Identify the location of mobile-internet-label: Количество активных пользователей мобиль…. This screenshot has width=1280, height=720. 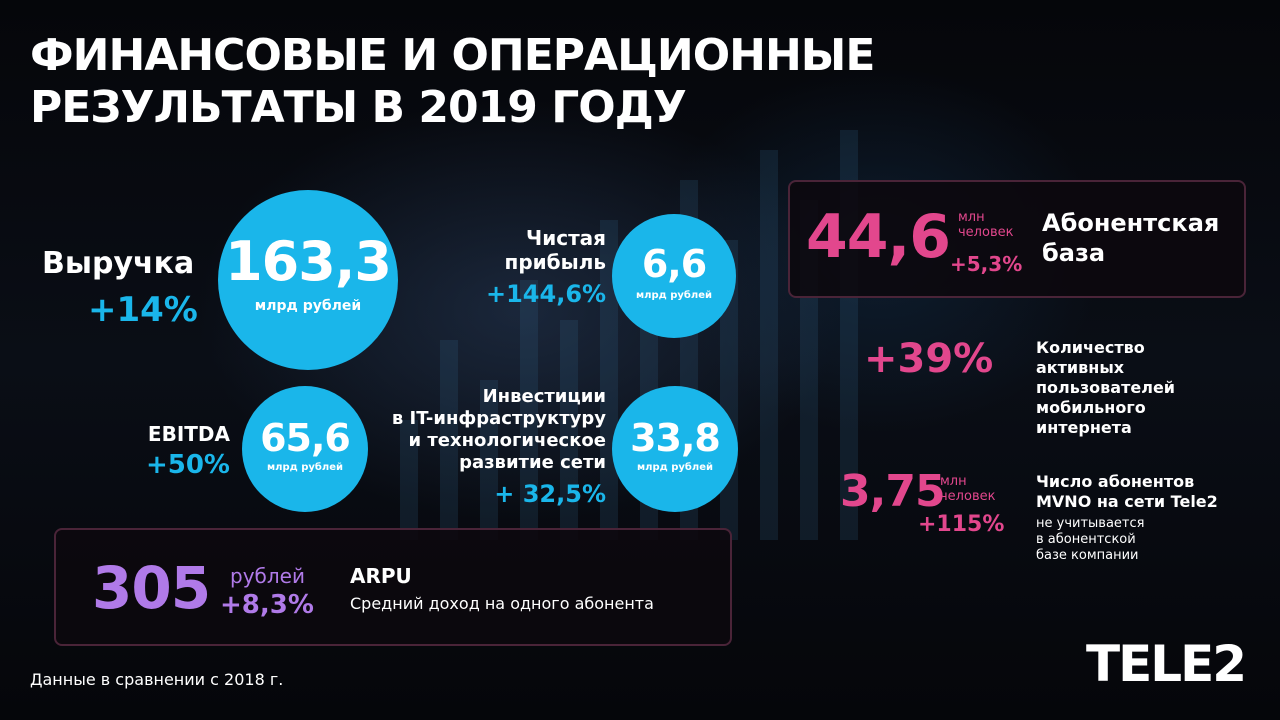
(1105, 388).